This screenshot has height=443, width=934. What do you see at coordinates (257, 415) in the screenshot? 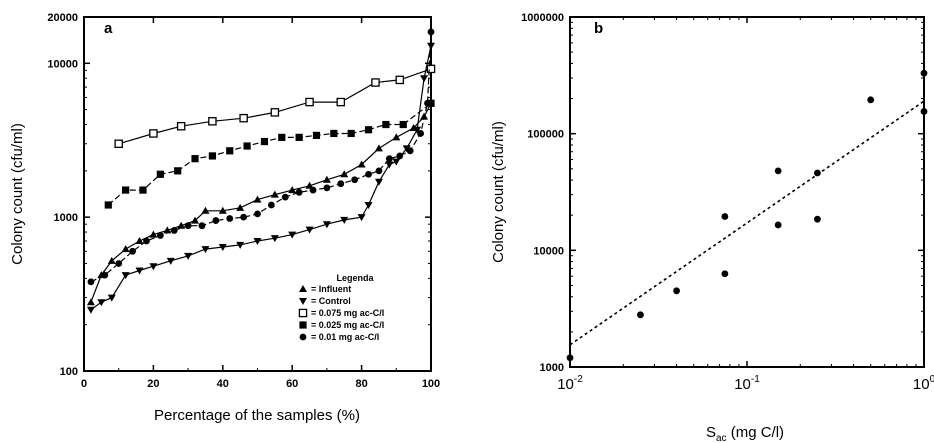
I see `panel-a-x-axis-label: Percentage of the samples (%)` at bounding box center [257, 415].